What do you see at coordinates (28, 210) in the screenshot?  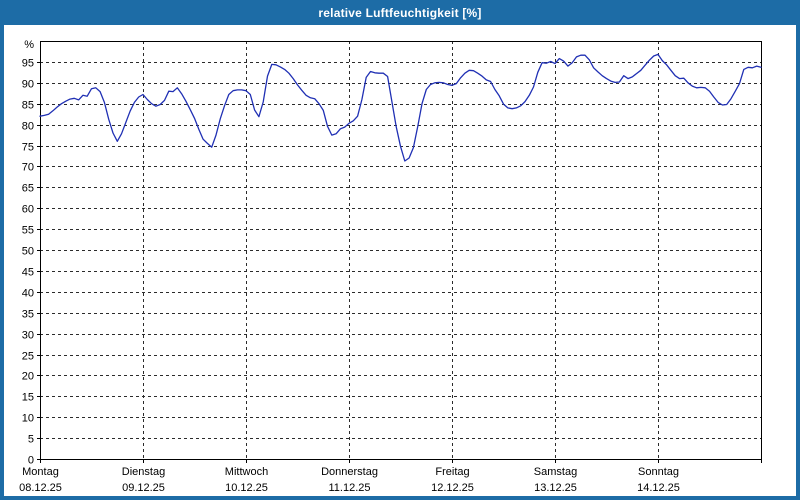 I see `y-tick-label: 60` at bounding box center [28, 210].